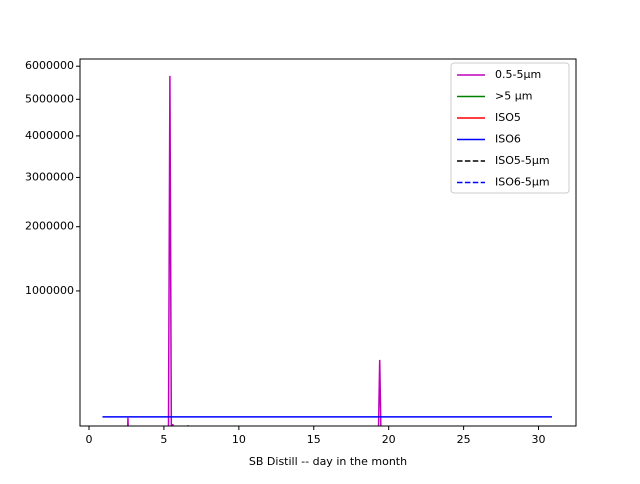 The height and width of the screenshot is (484, 640). Describe the element at coordinates (239, 439) in the screenshot. I see `x-tick-label: 10` at that location.